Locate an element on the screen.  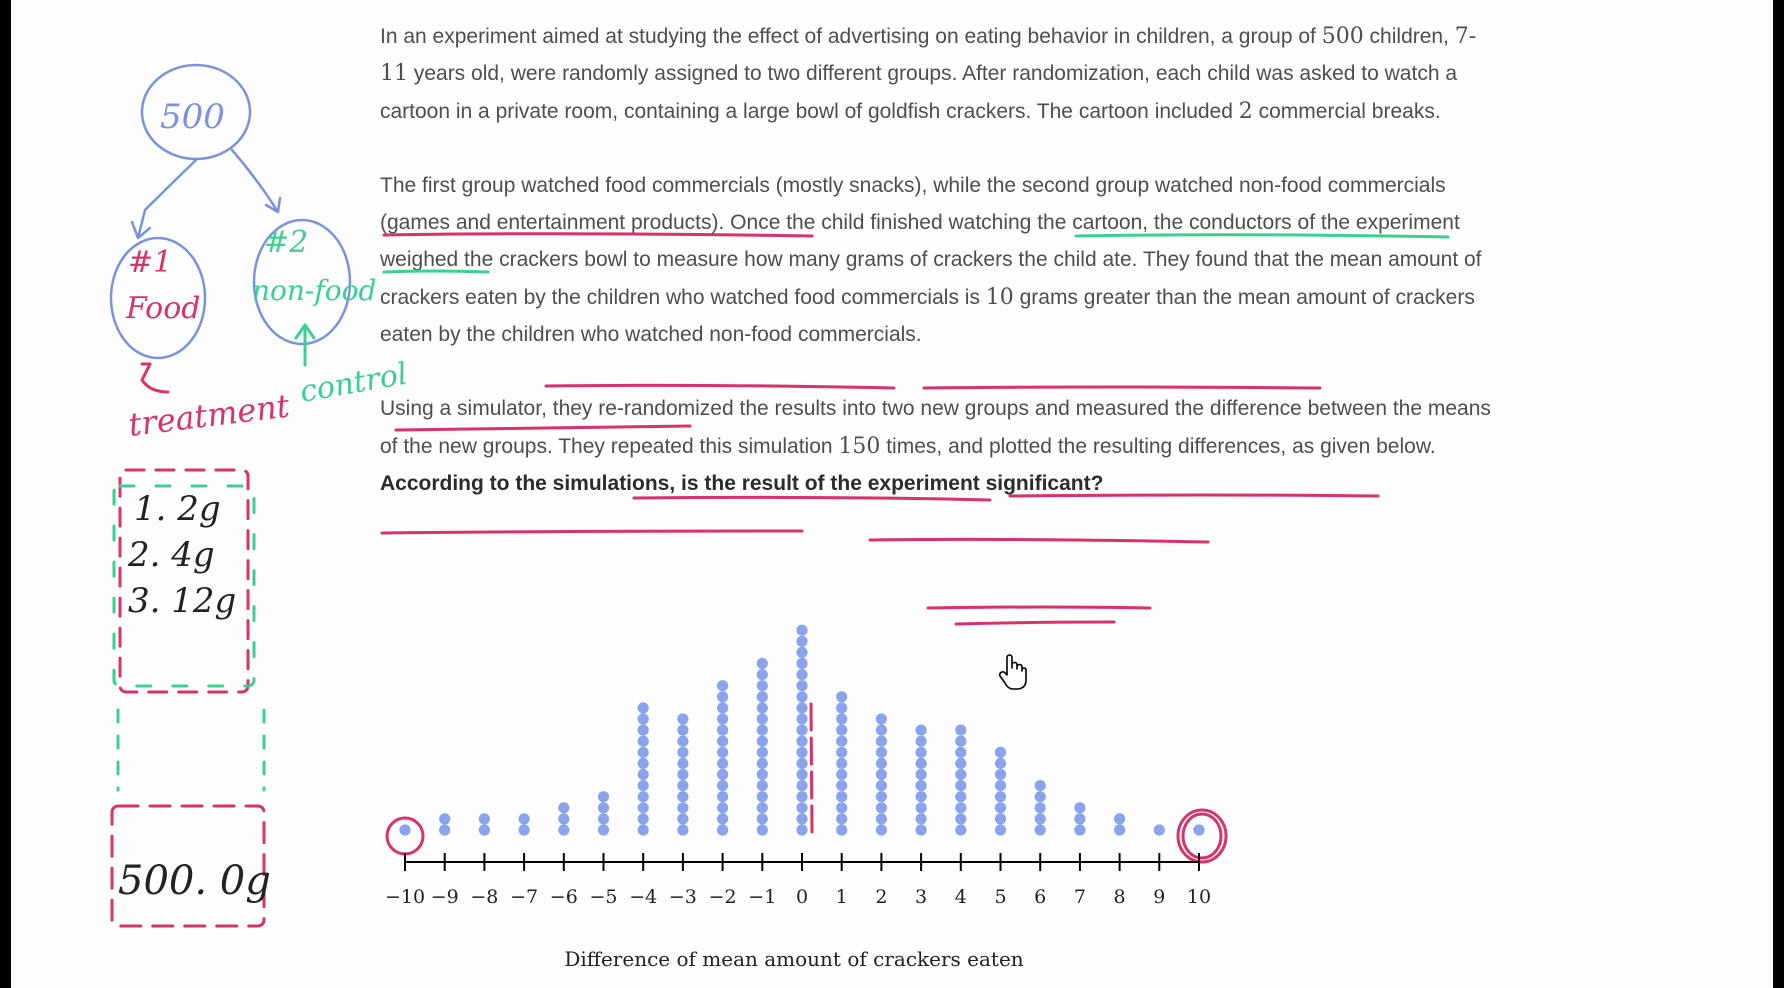
num-breaks: 2 is located at coordinates (1245, 111).